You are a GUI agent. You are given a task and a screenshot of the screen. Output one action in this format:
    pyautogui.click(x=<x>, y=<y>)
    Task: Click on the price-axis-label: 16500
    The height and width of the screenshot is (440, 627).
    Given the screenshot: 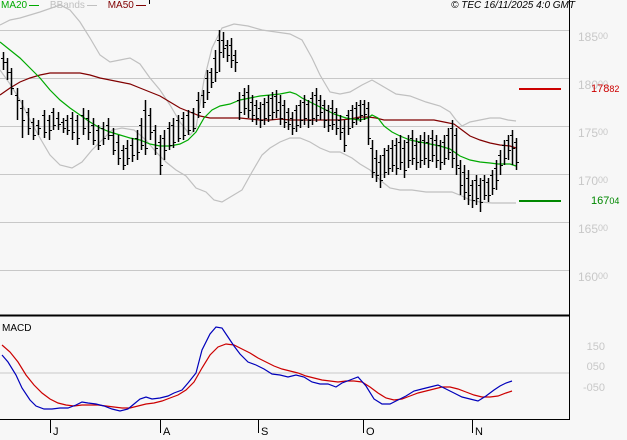 What is the action you would take?
    pyautogui.click(x=593, y=229)
    